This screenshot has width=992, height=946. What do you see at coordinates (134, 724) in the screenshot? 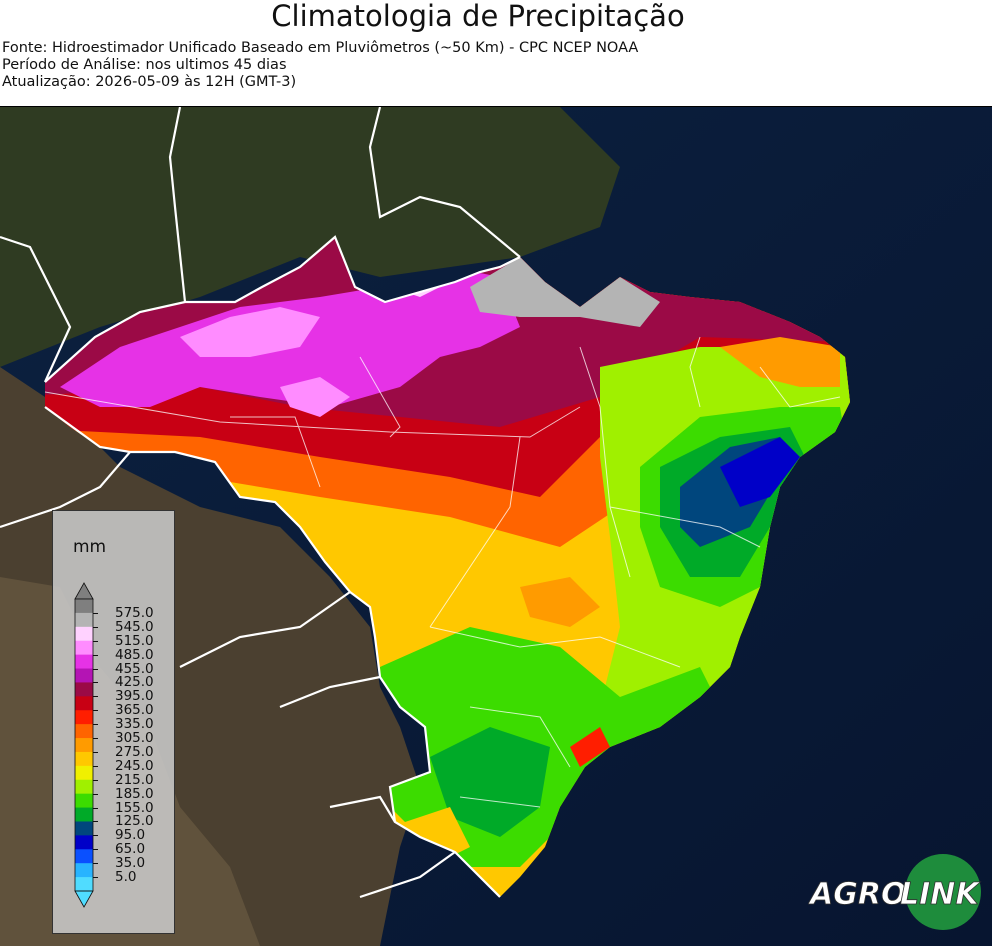
I see `legend-tick-label: 335.0` at bounding box center [134, 724].